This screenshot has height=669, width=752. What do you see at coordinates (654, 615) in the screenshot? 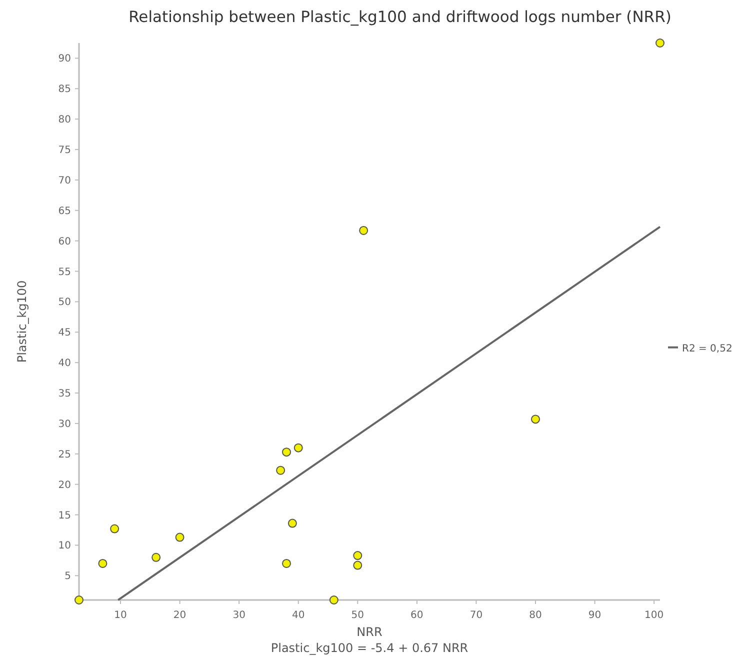
I see `x-tick-label: 100` at bounding box center [654, 615].